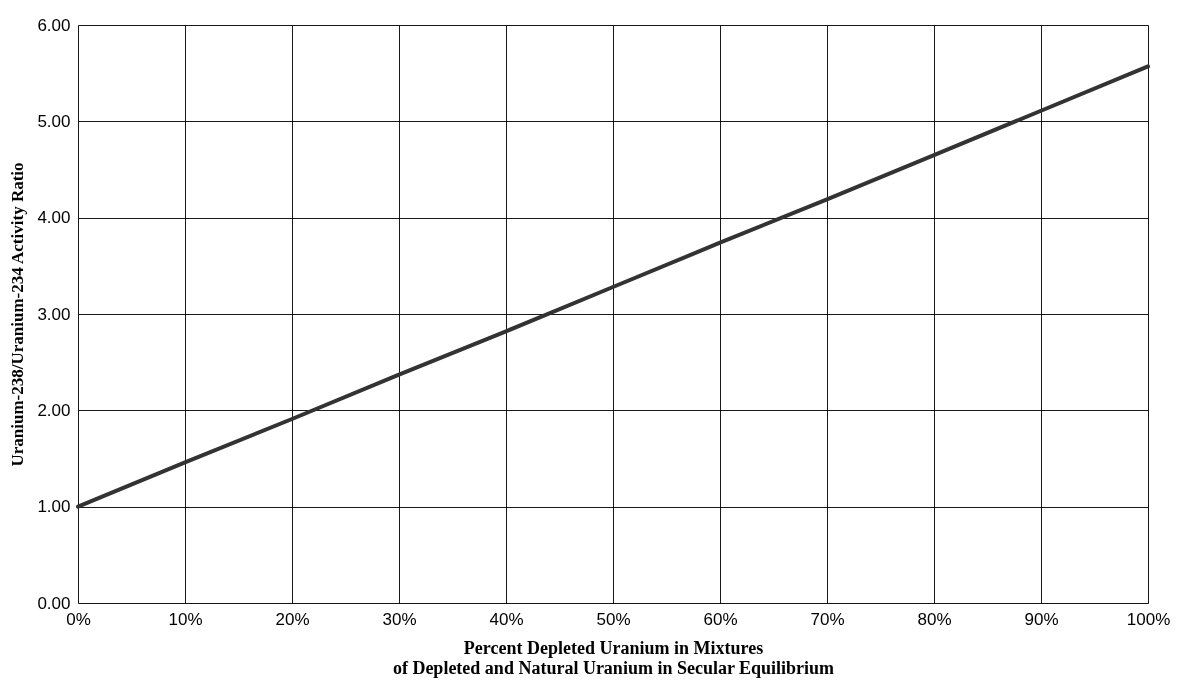  I want to click on x-tick-label: 30%, so click(399, 619).